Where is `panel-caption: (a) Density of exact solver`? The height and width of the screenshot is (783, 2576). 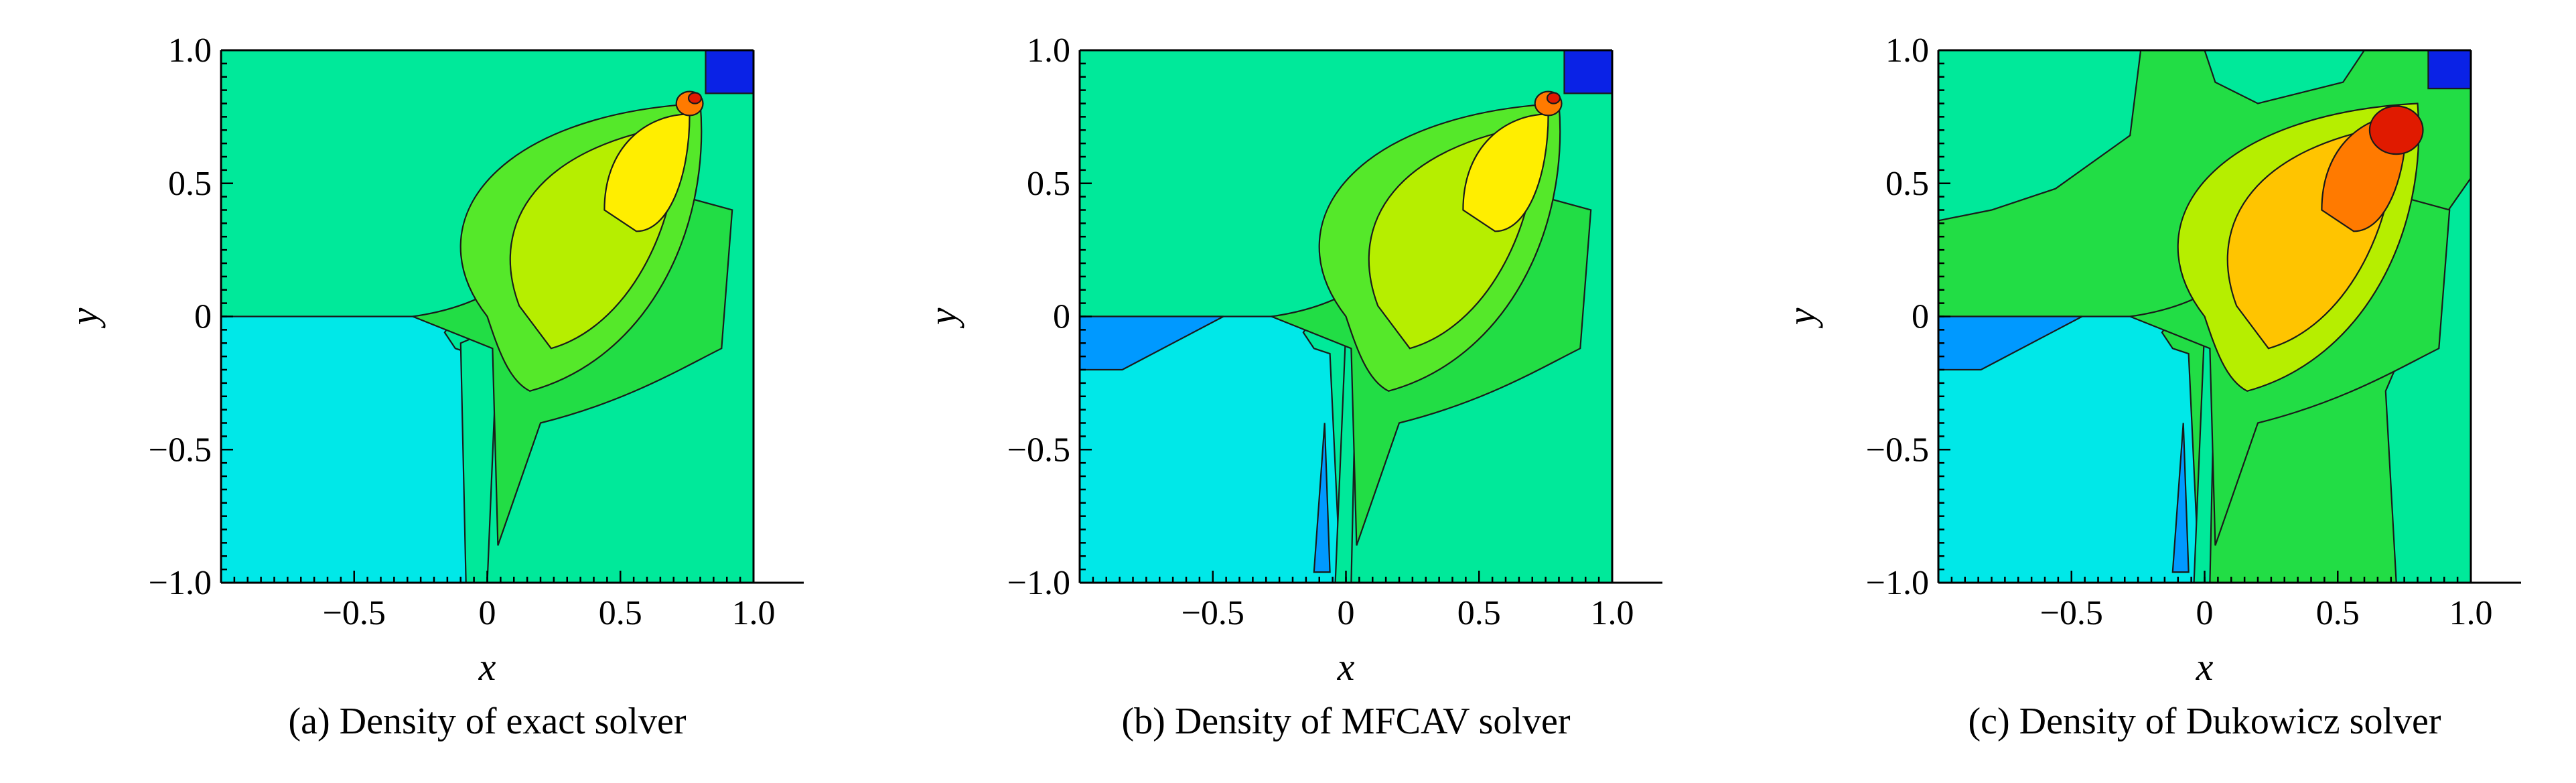
panel-caption: (a) Density of exact solver is located at coordinates (487, 721).